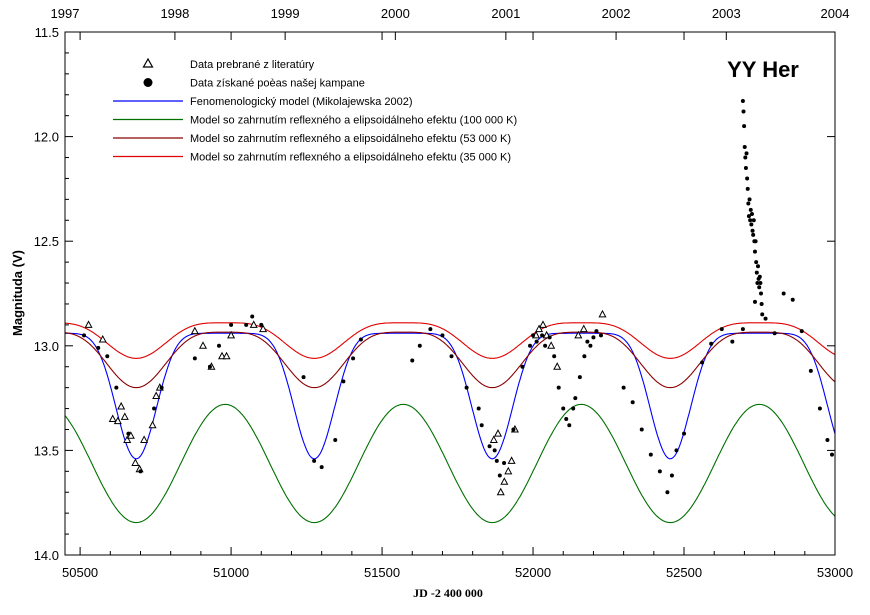  Describe the element at coordinates (252, 65) in the screenshot. I see `legend-label: Data prebrané z literatúry` at that location.